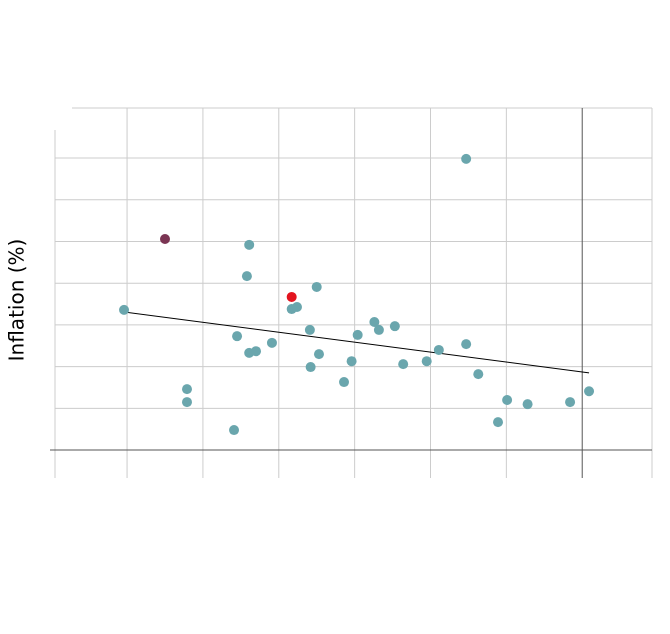  I want to click on trend-line, so click(356, 342).